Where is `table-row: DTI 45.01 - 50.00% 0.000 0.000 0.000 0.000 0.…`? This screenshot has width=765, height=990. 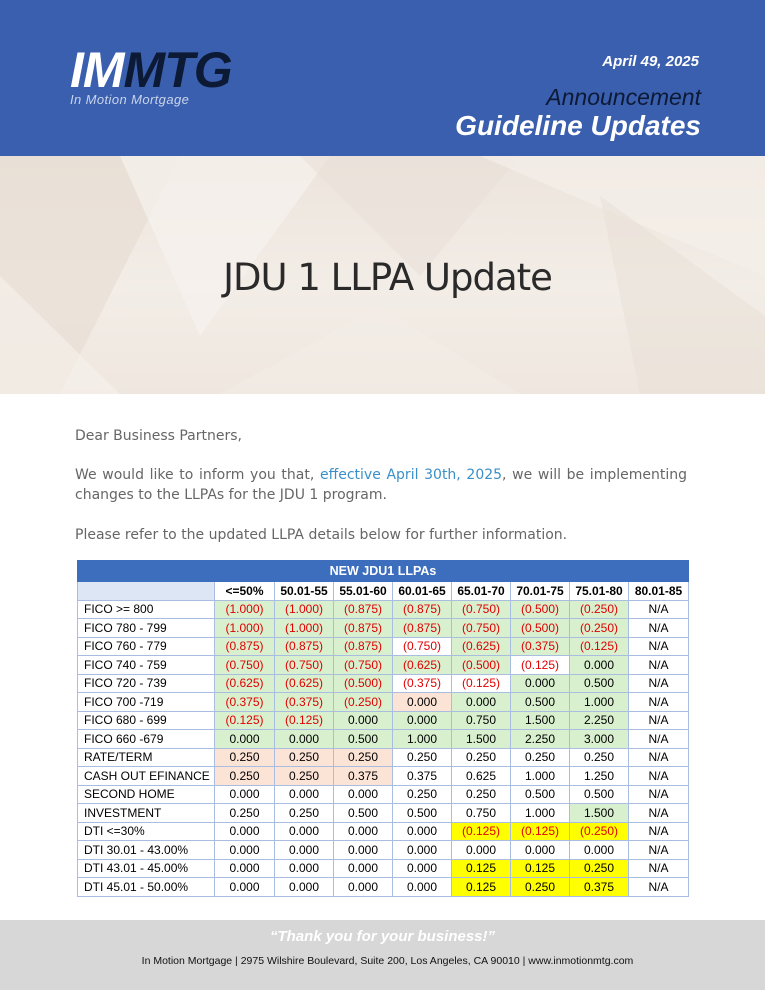 table-row: DTI 45.01 - 50.00% 0.000 0.000 0.000 0.000 0.… is located at coordinates (383, 887).